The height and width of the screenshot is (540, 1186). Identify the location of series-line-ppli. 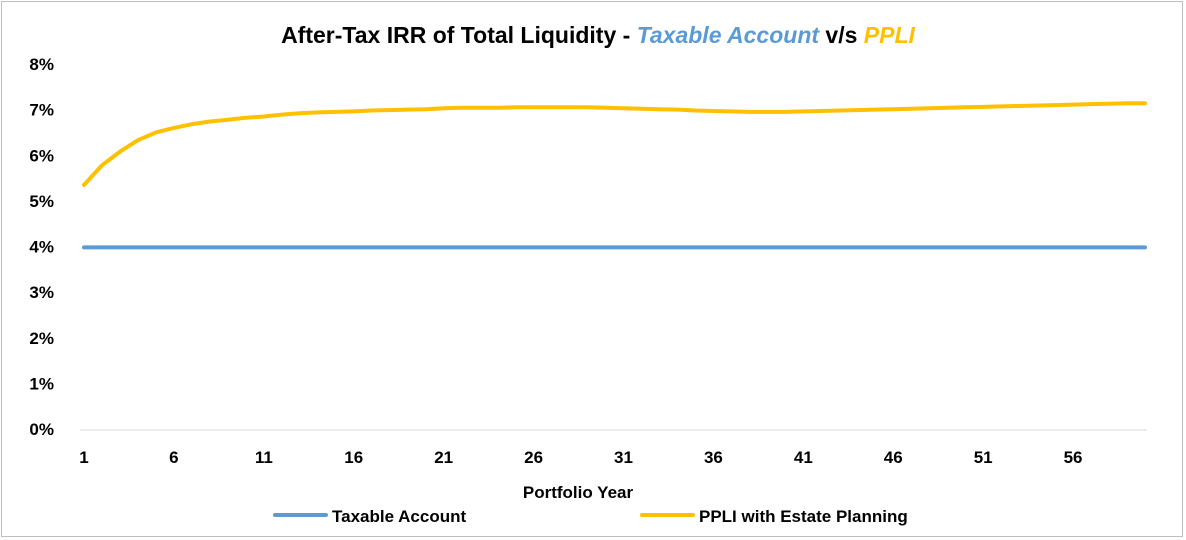
(614, 144).